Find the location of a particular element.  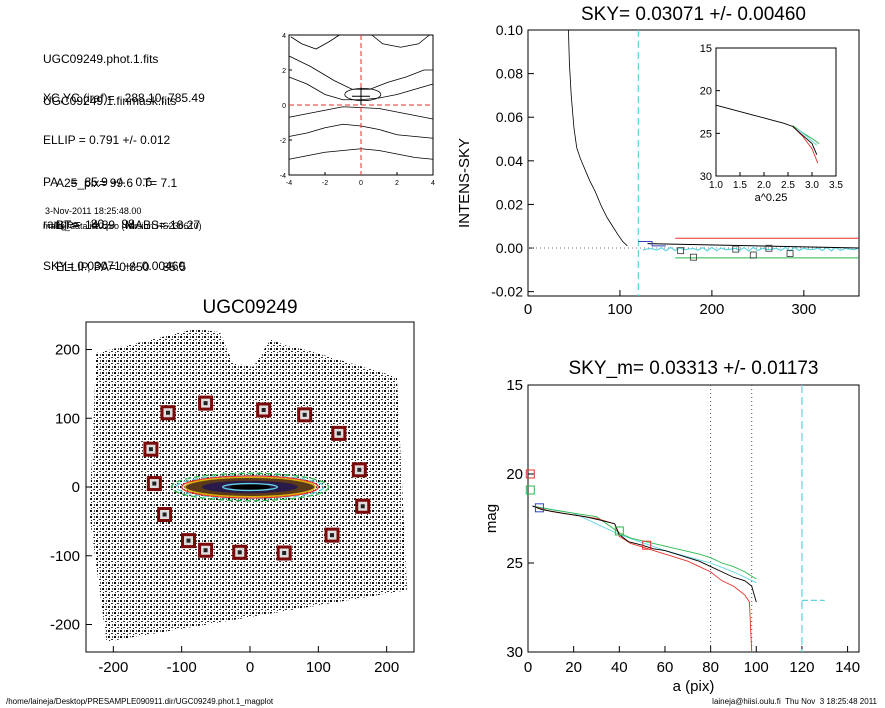

mag-green-square is located at coordinates (619, 531).